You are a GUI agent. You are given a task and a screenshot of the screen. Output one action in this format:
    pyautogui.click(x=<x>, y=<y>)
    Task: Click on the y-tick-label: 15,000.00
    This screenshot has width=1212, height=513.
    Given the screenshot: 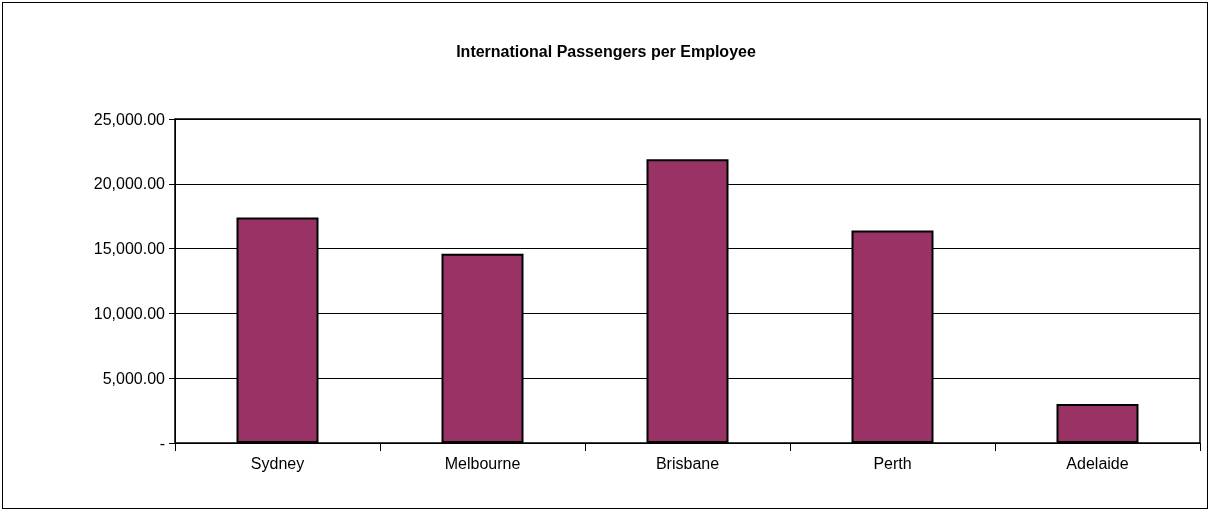 What is the action you would take?
    pyautogui.click(x=129, y=249)
    